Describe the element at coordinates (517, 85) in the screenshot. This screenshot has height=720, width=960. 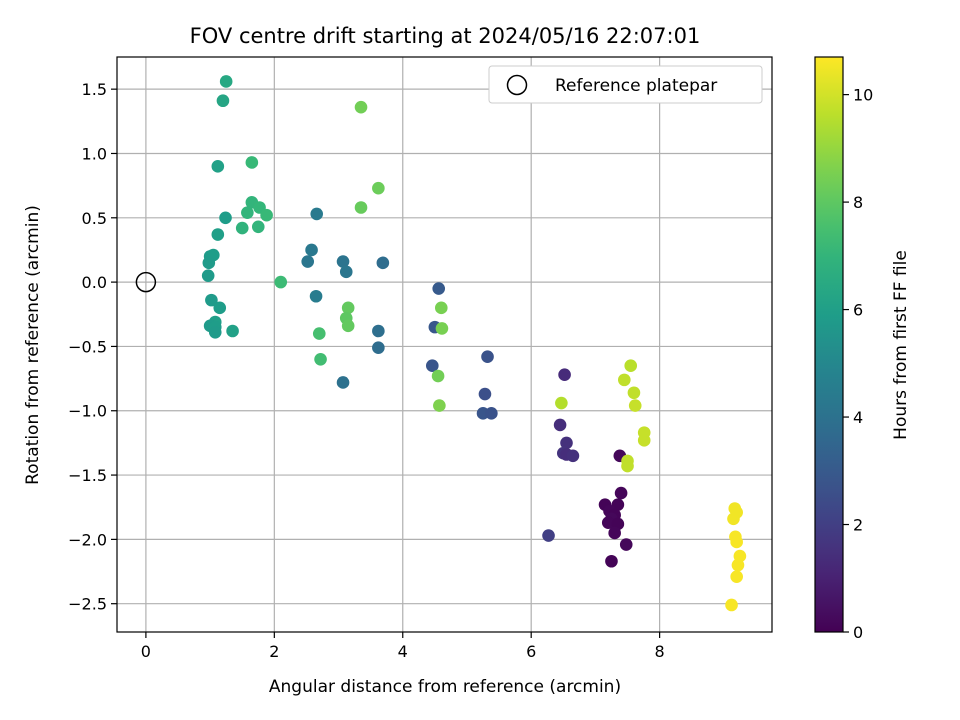
I see `legend-marker-icon` at that location.